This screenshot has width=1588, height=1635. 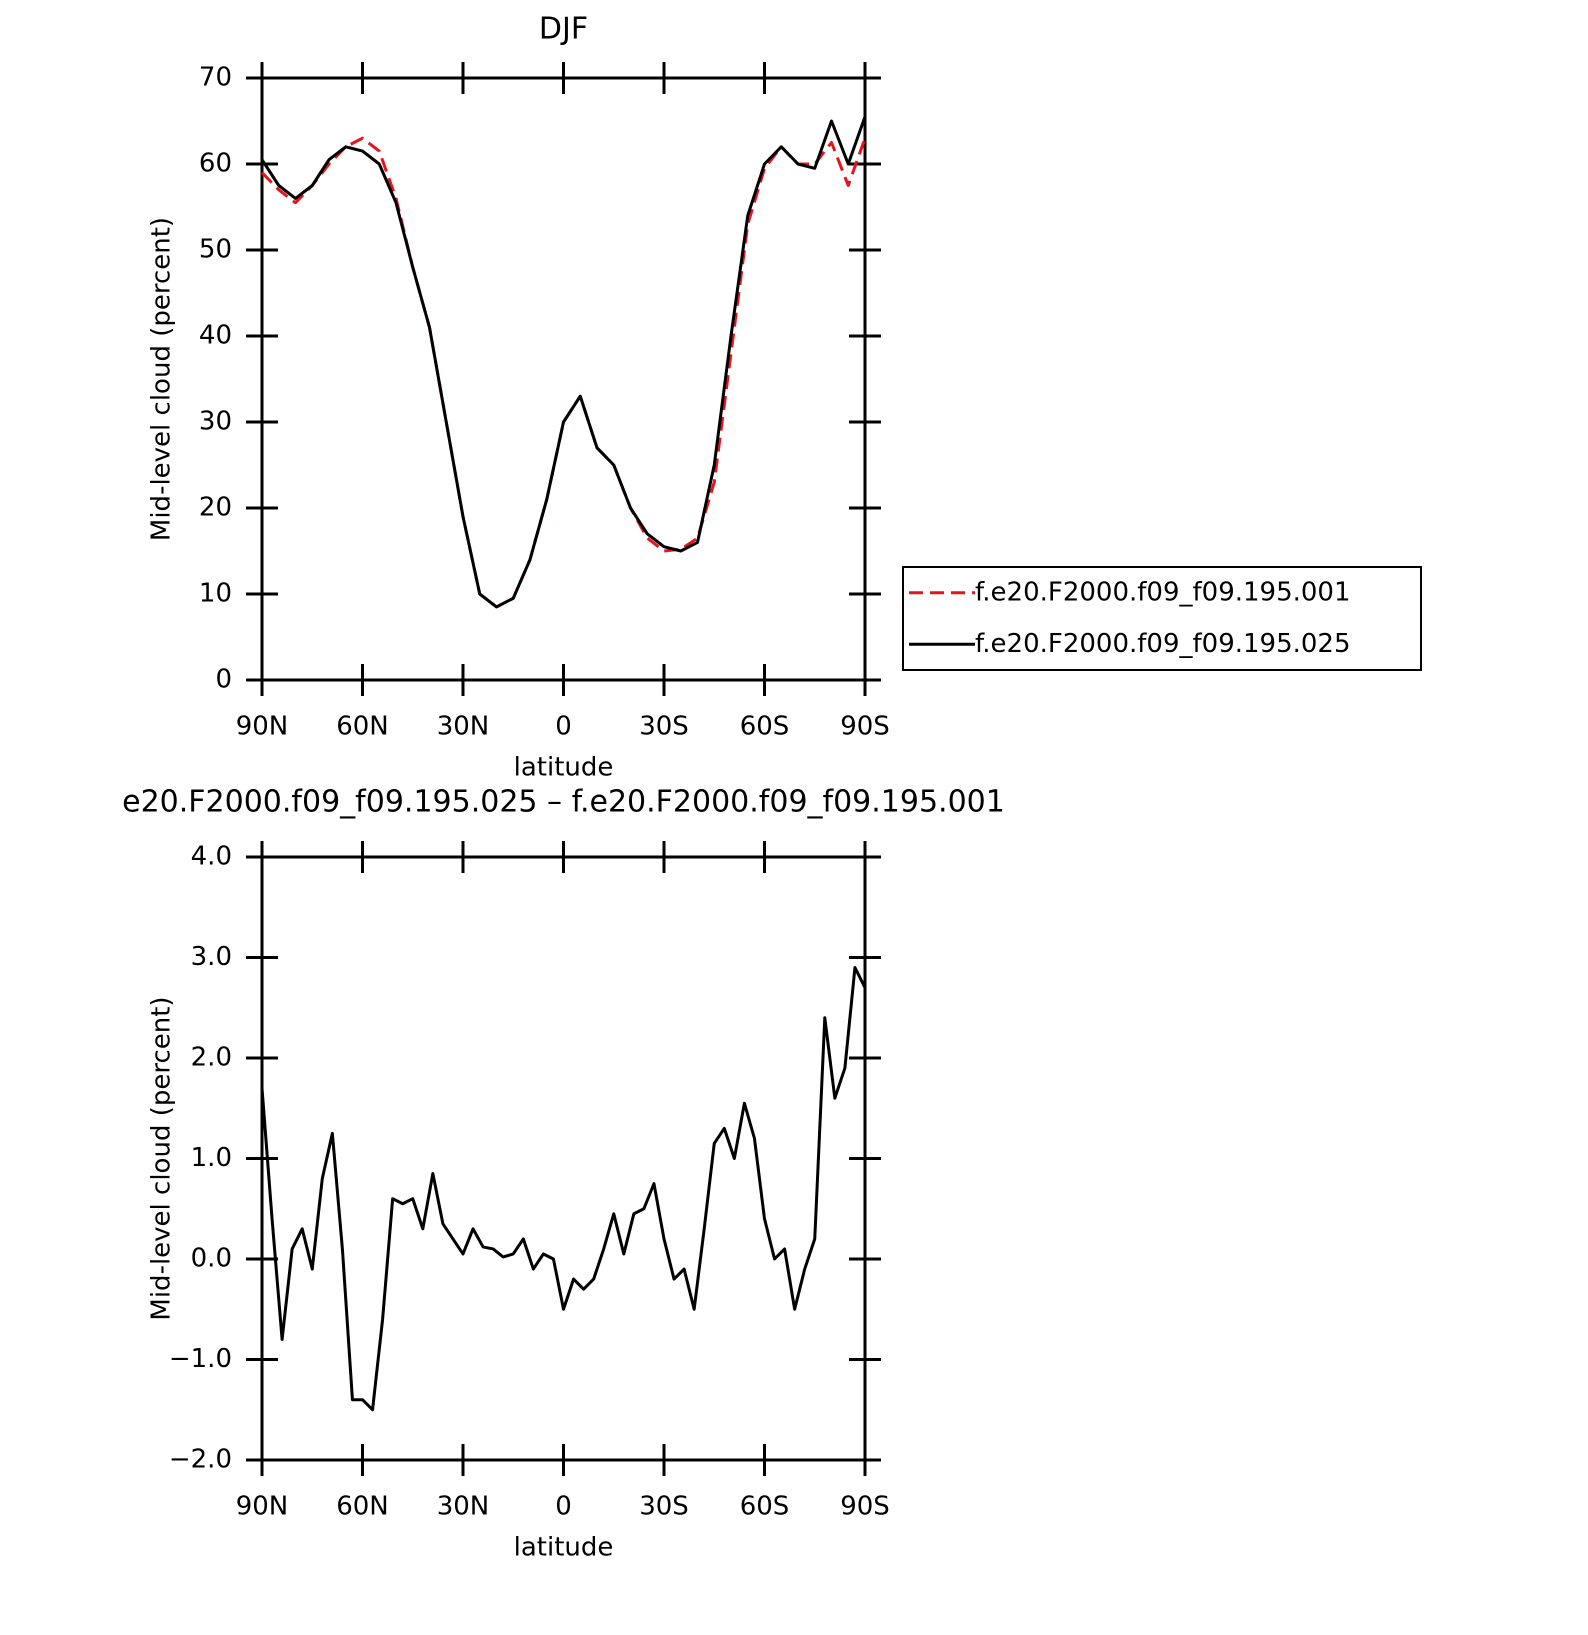 I want to click on y-tick-label: 50, so click(x=215, y=250).